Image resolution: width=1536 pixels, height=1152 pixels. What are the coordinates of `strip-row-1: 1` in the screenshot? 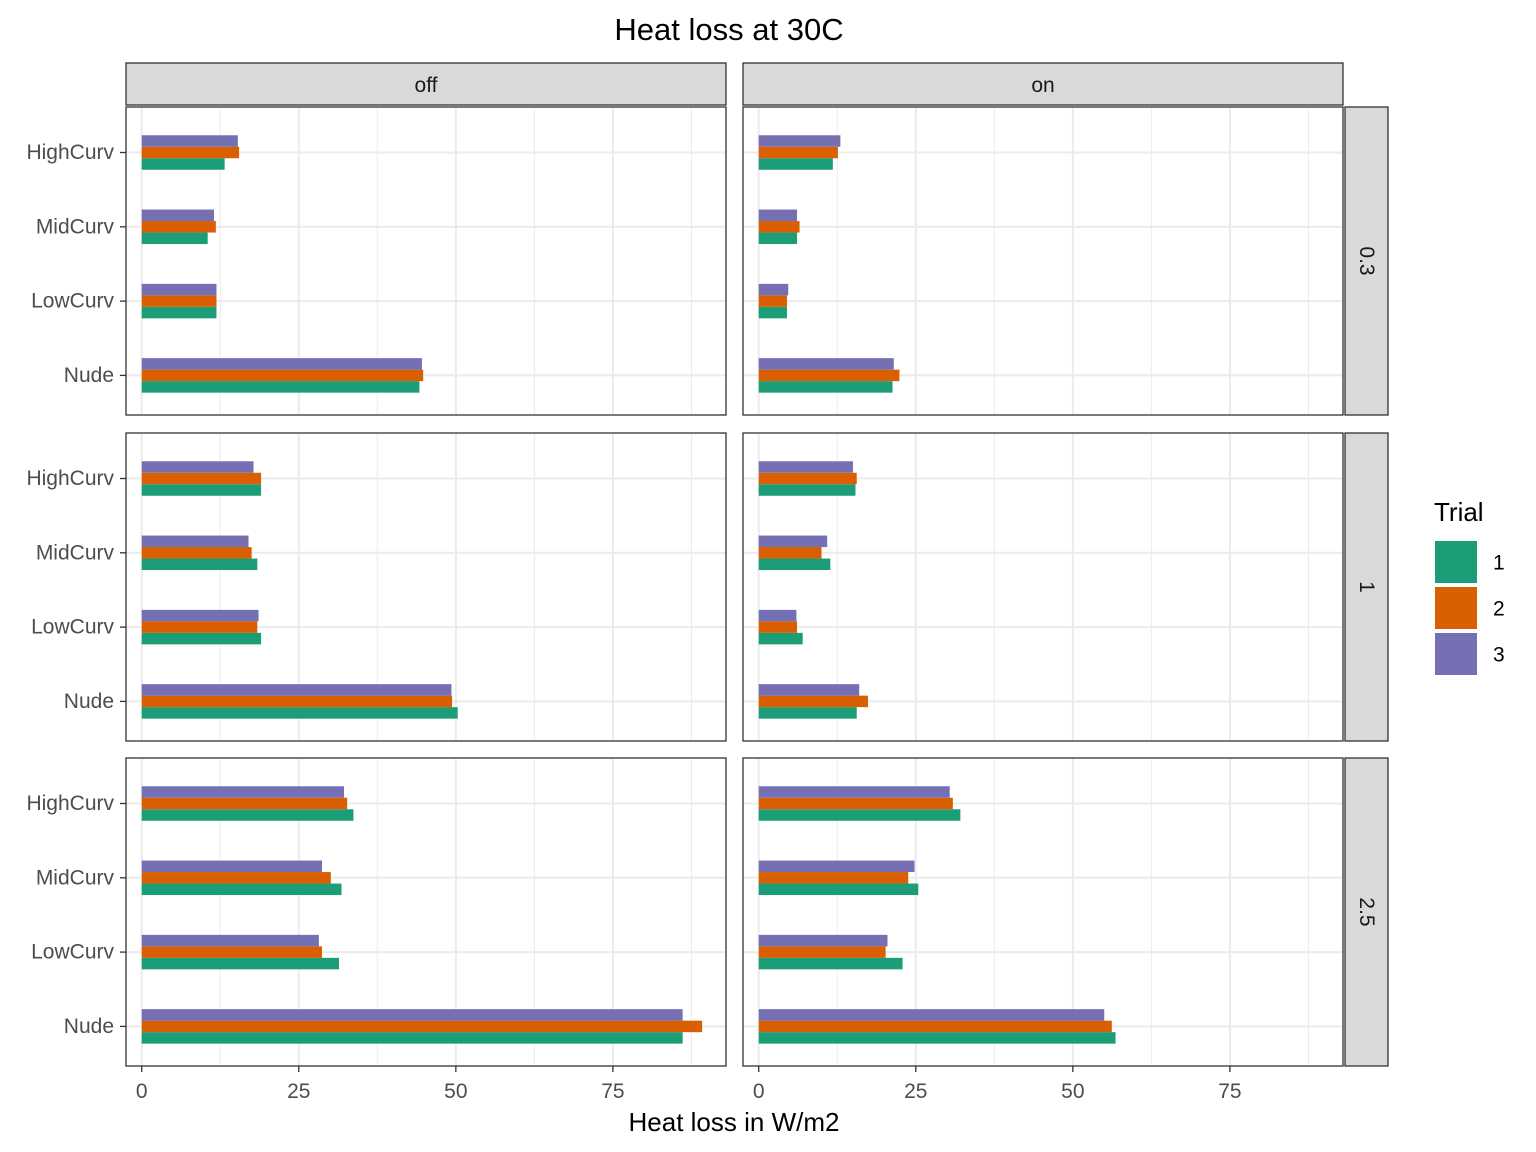 It's located at (1366, 587).